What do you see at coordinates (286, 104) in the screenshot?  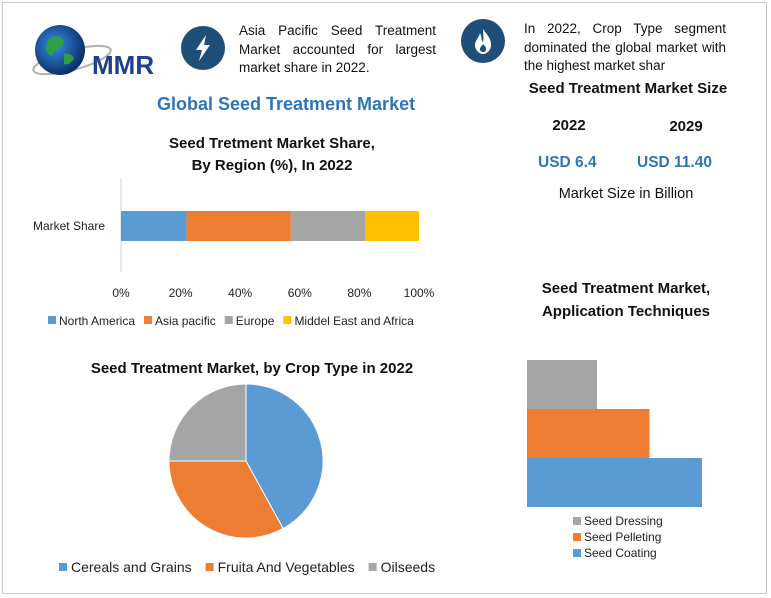 I see `main-title: Global Seed Treatment Market` at bounding box center [286, 104].